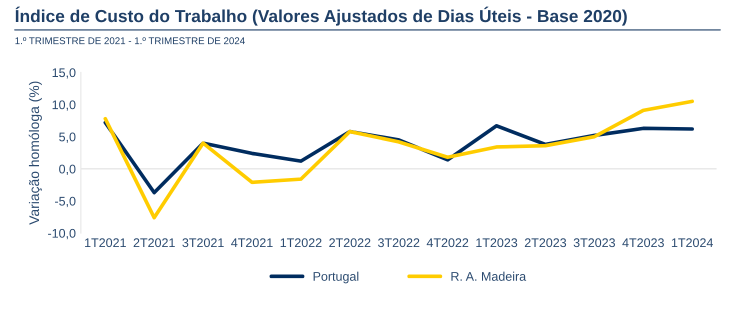 The width and height of the screenshot is (735, 315). What do you see at coordinates (497, 243) in the screenshot?
I see `x-tick-label: 1T2023` at bounding box center [497, 243].